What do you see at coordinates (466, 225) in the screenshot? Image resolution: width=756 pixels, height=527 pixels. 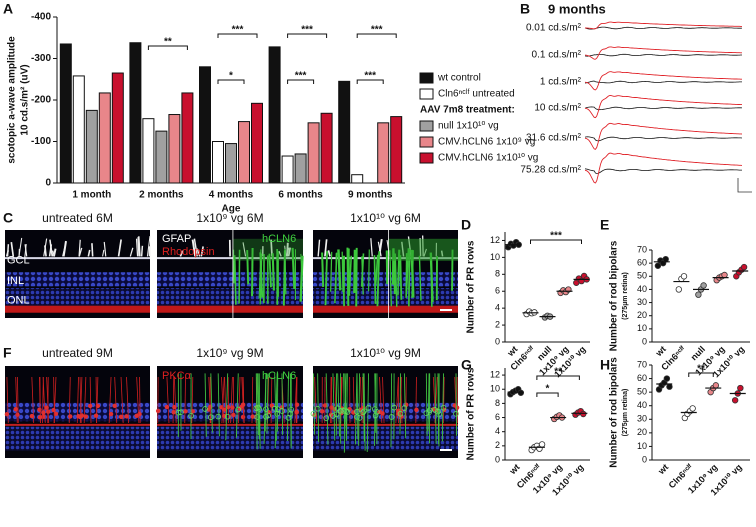 I see `panel-label: D` at bounding box center [466, 225].